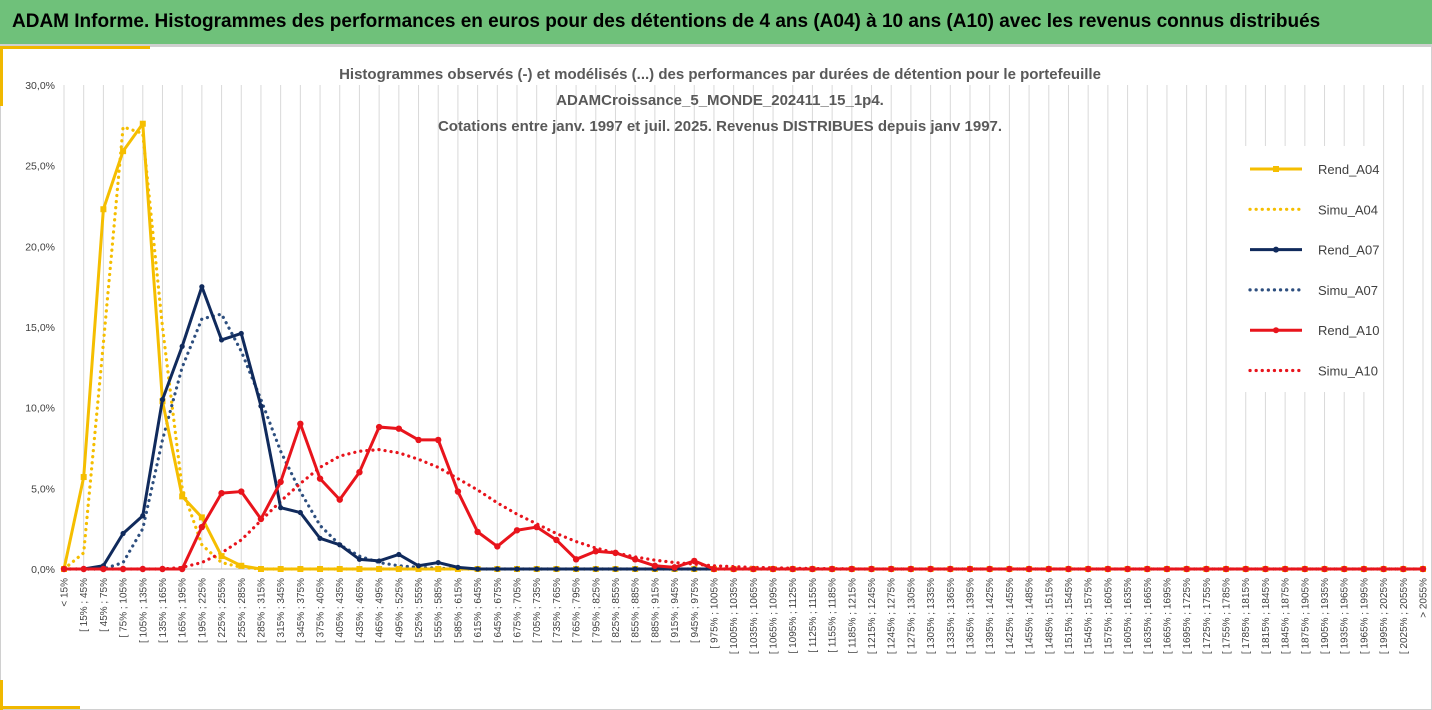 This screenshot has width=1432, height=710. What do you see at coordinates (1313, 290) in the screenshot?
I see `legend-item-simu-a07: Simu_A07` at bounding box center [1313, 290].